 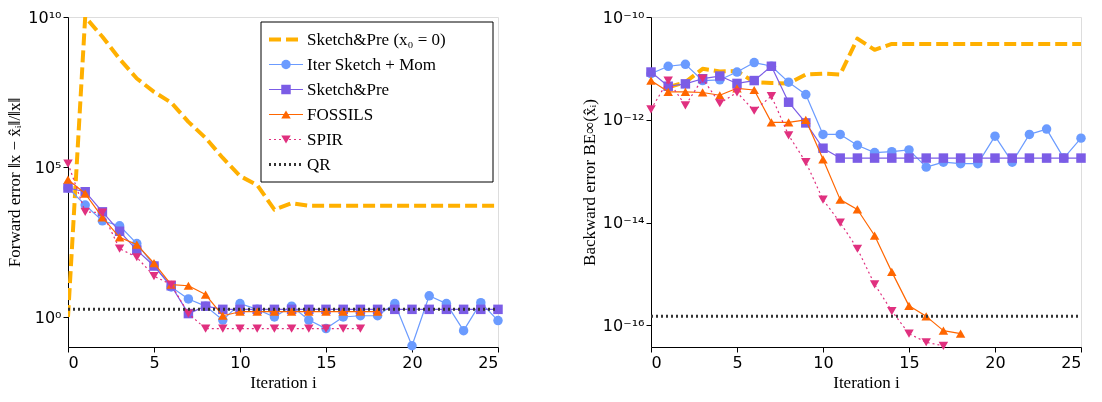 I want to click on y-tick-label: 10⁻¹⁶, so click(x=623, y=325).